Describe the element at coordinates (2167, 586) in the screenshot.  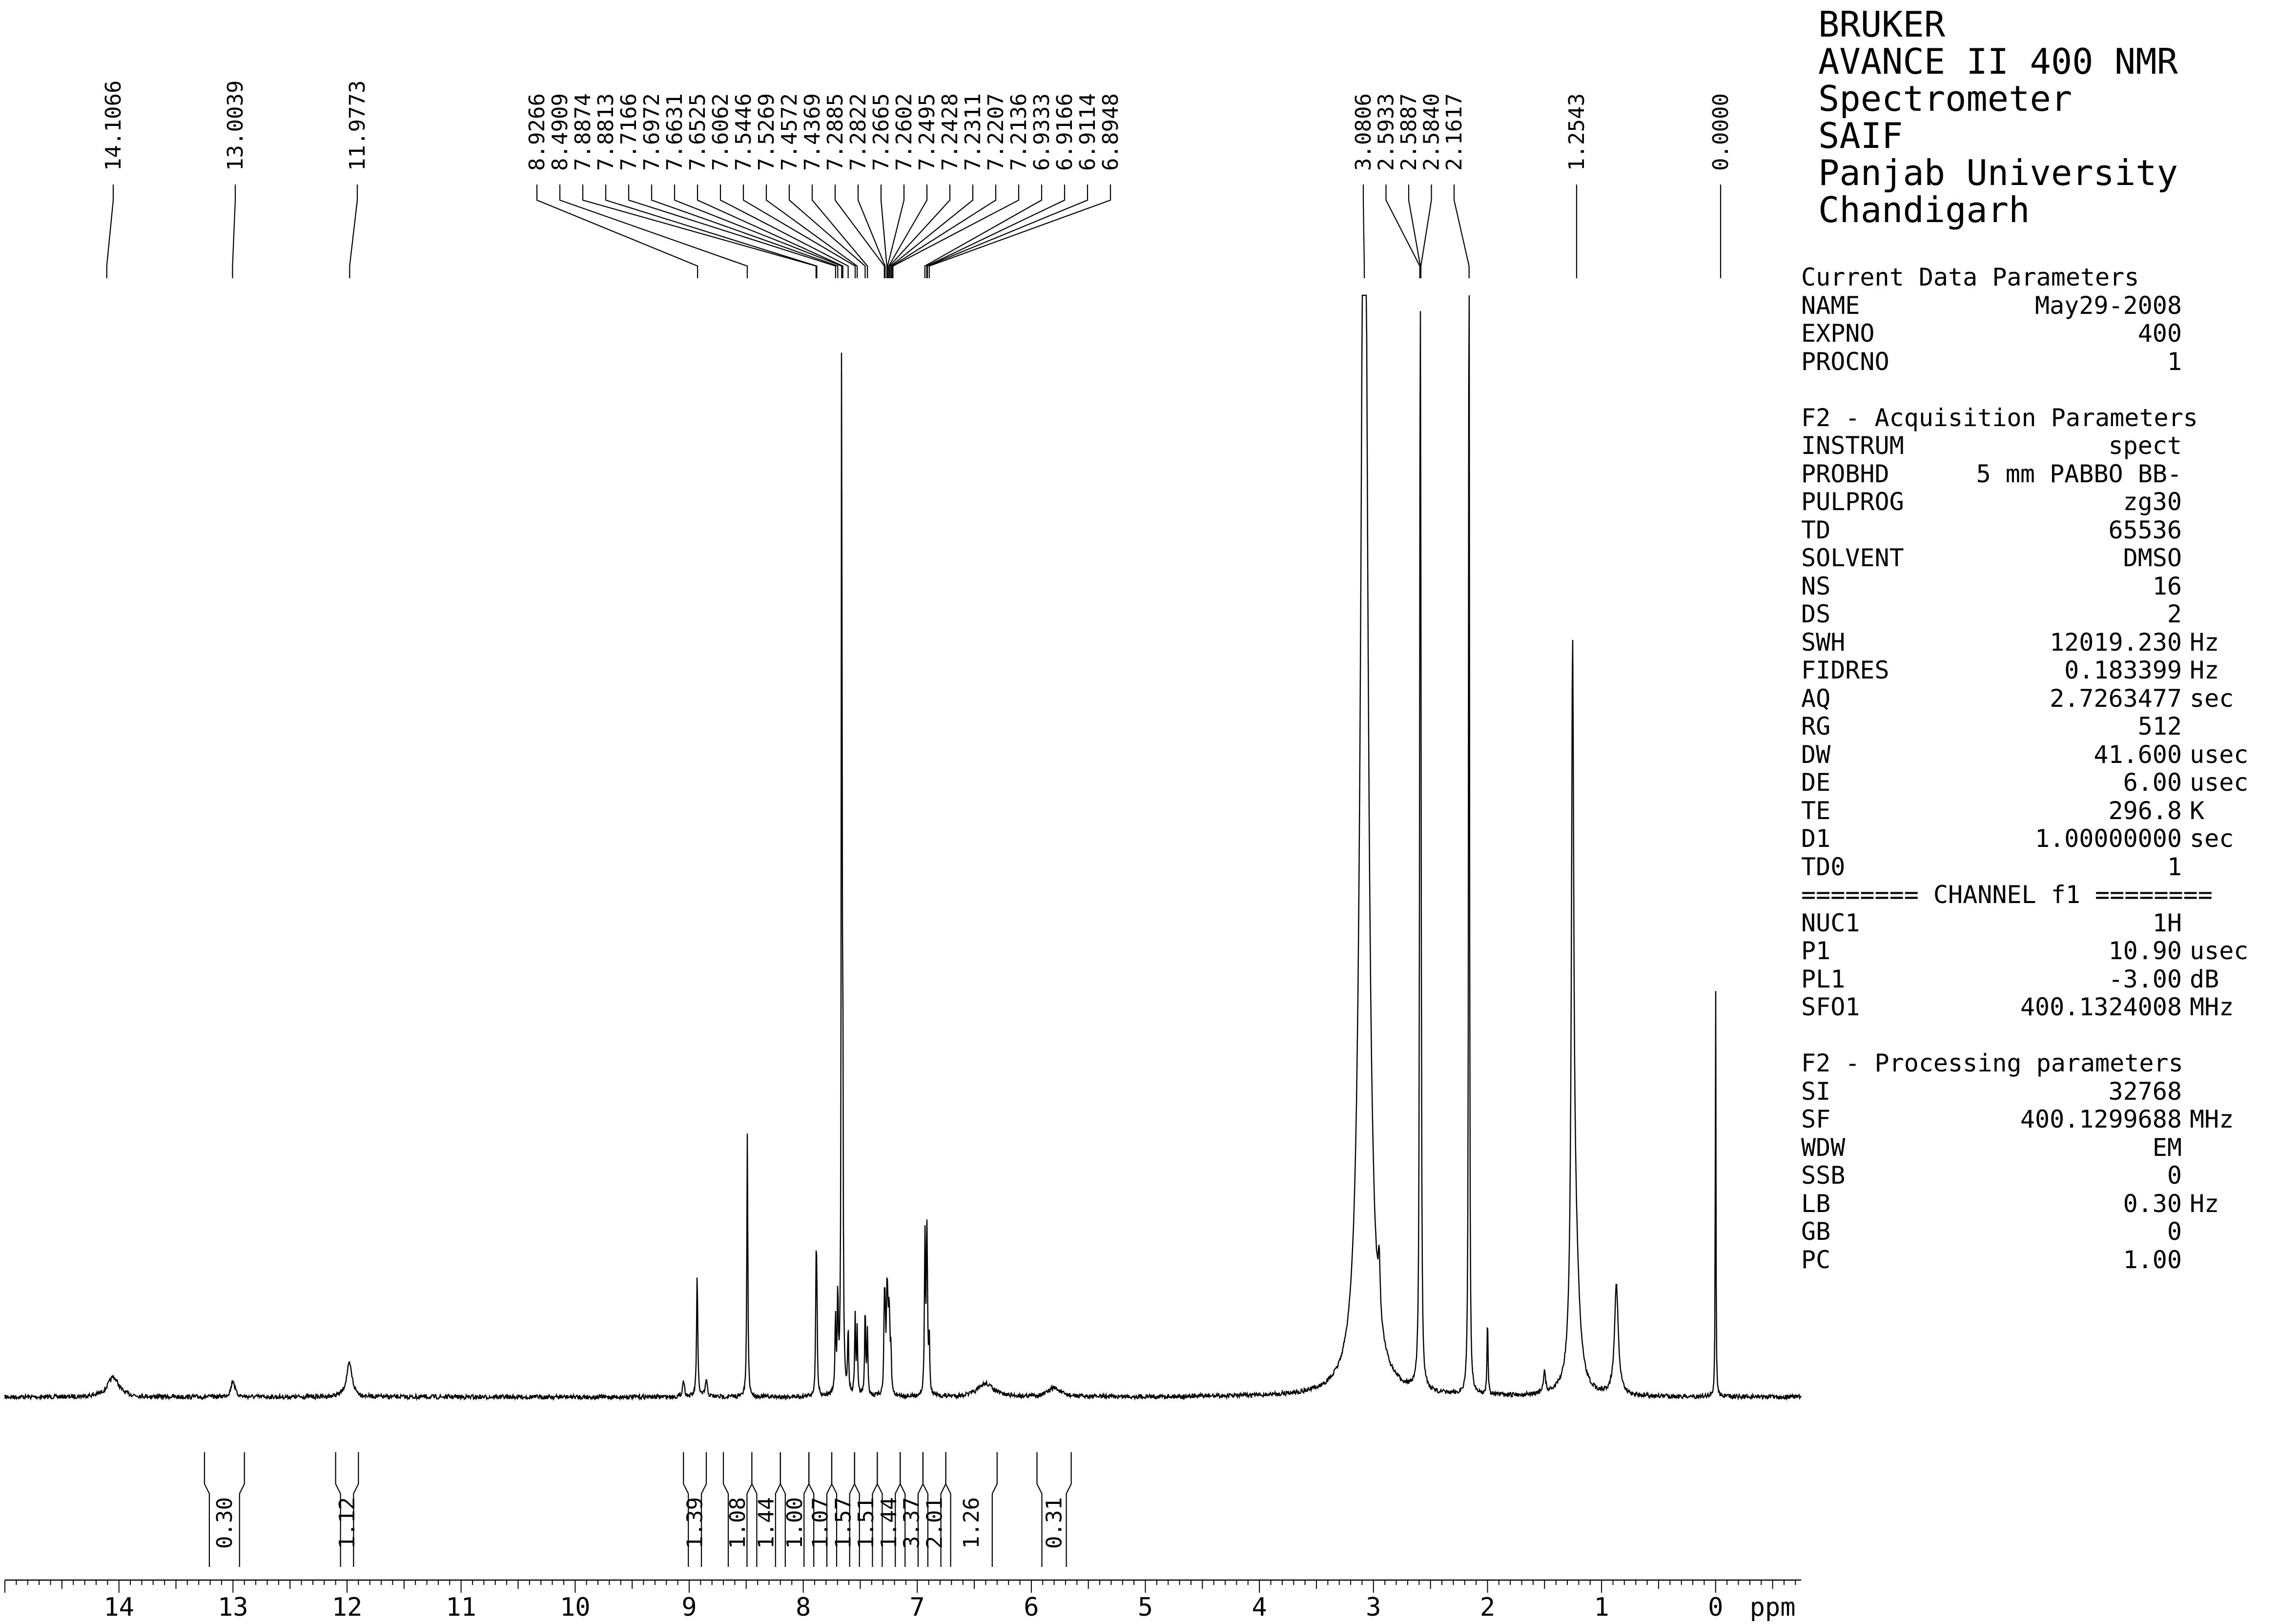
I see `param-value: 16` at that location.